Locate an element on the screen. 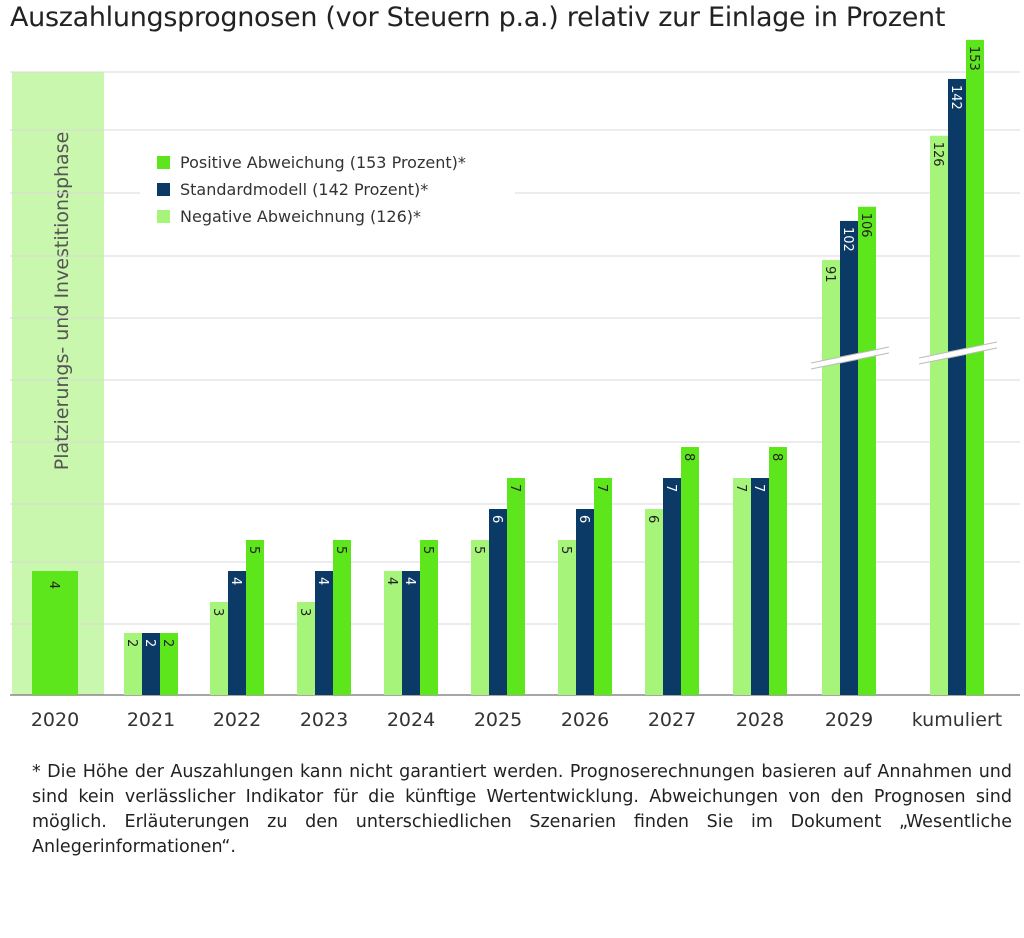  legend-label: Standardmodell (142 Prozent)* is located at coordinates (304, 189).